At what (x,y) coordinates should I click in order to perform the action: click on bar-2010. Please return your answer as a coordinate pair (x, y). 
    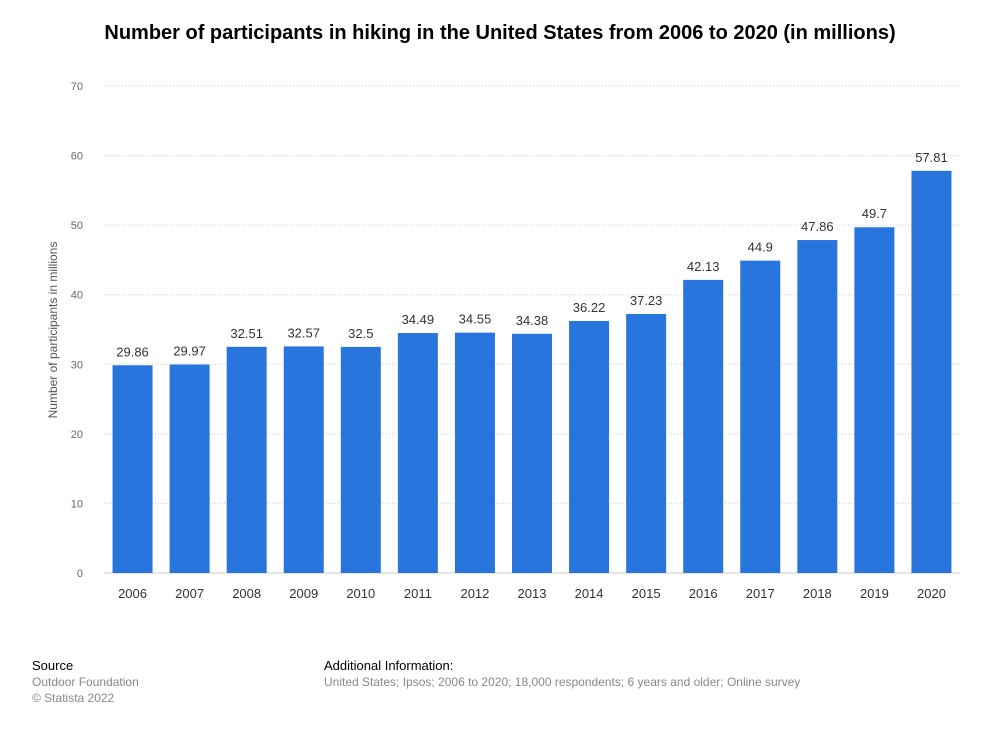
    Looking at the image, I should click on (360, 459).